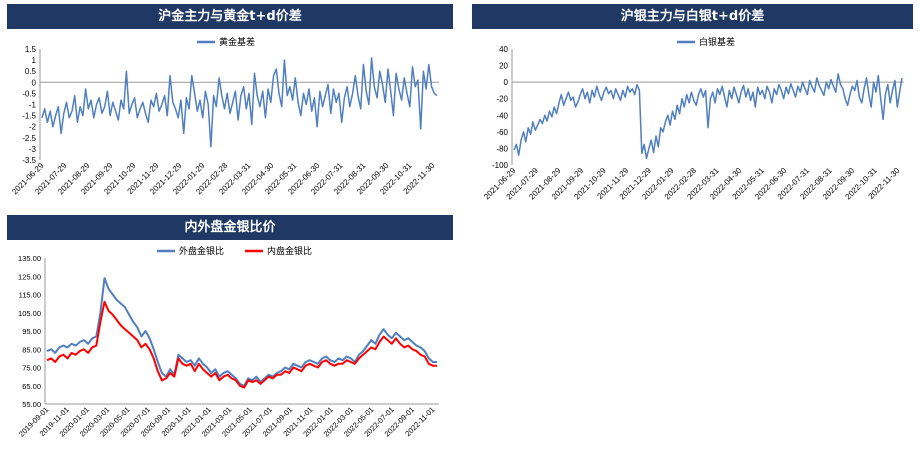  Describe the element at coordinates (31, 349) in the screenshot. I see `y-tick-label: 85.00` at that location.